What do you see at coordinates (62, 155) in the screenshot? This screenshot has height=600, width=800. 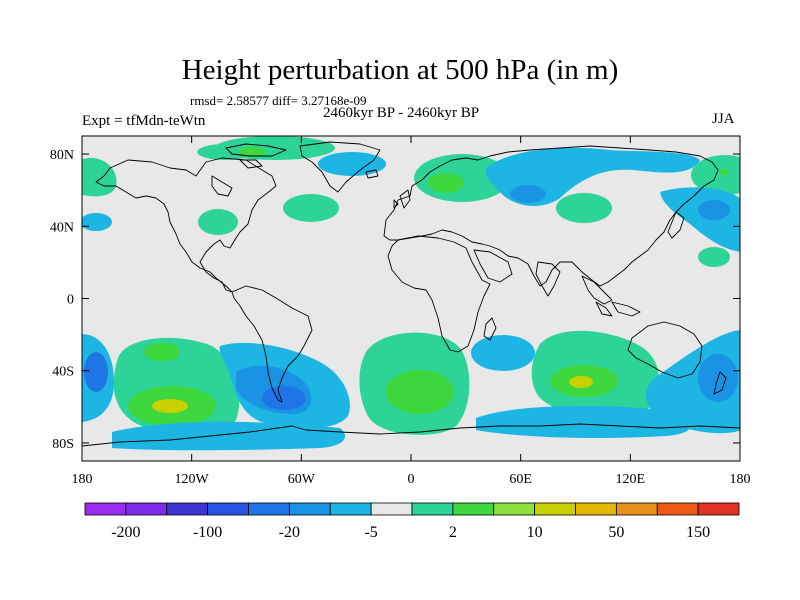 I see `lat-tick-label: 80N` at bounding box center [62, 155].